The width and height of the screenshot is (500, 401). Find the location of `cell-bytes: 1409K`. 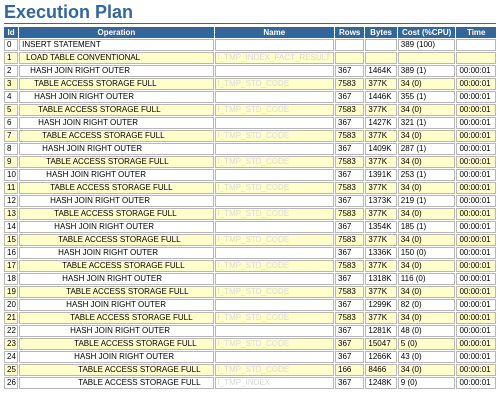

cell-bytes: 1409K is located at coordinates (381, 149).